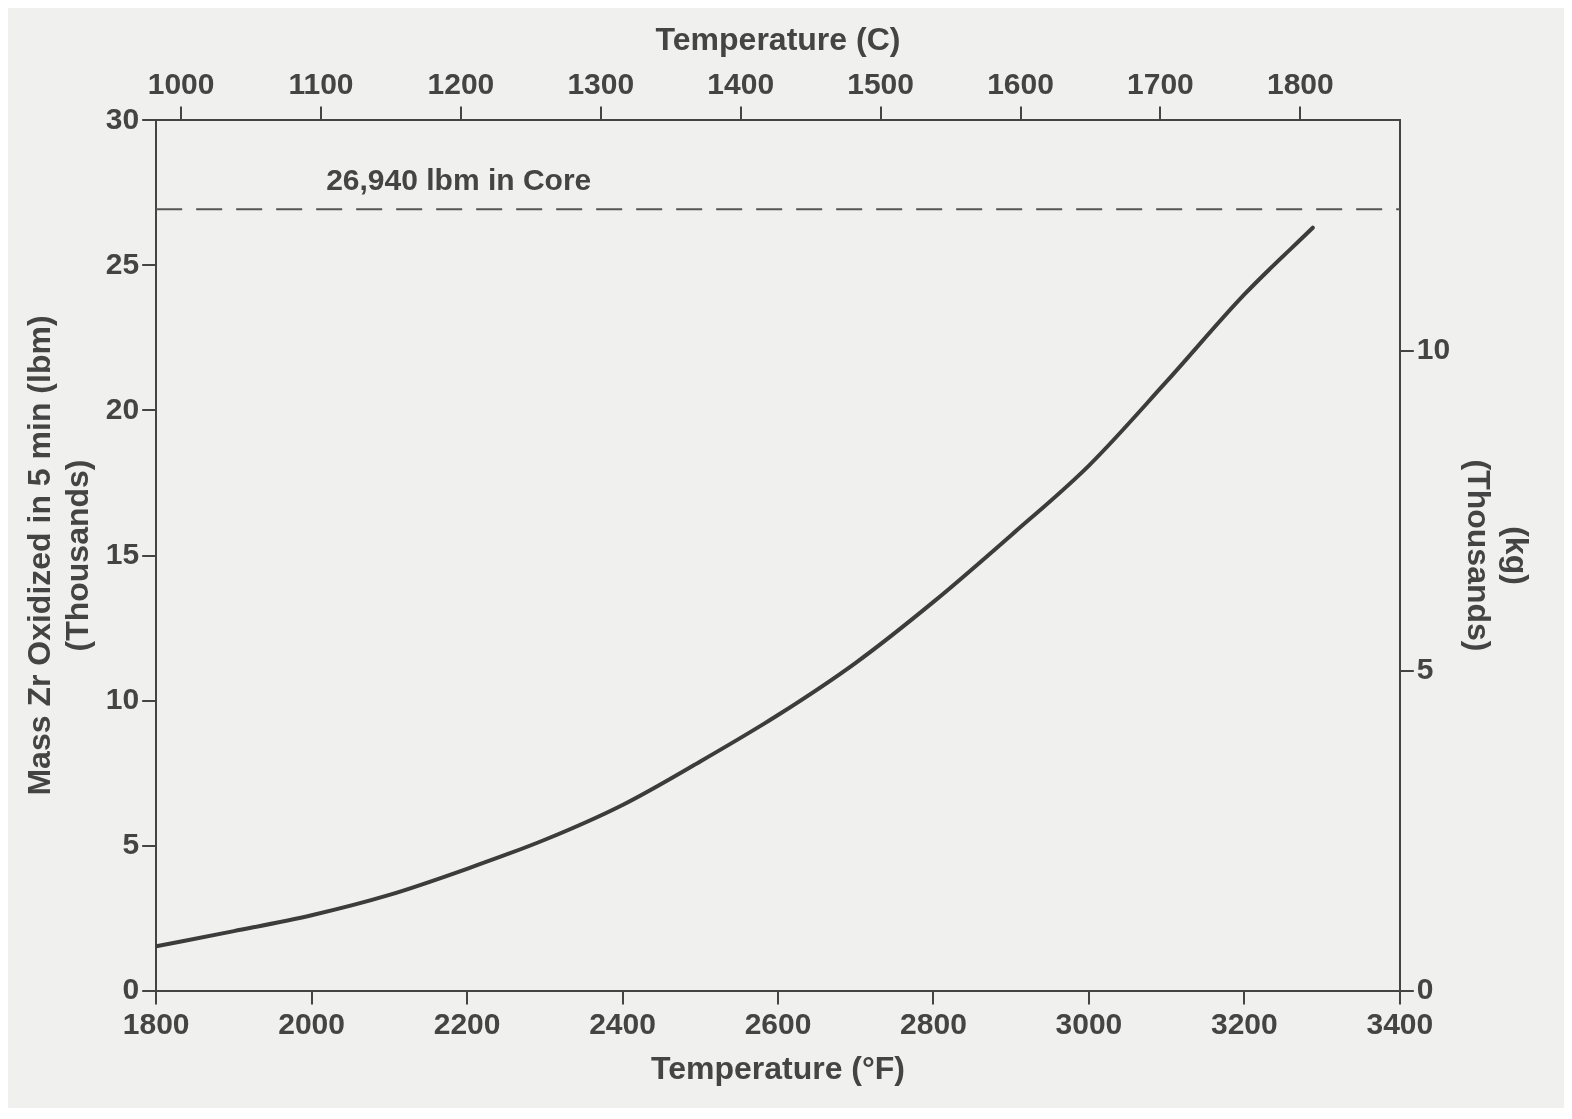 The image size is (1572, 1119). I want to click on x2-tick-label: 1500, so click(880, 83).